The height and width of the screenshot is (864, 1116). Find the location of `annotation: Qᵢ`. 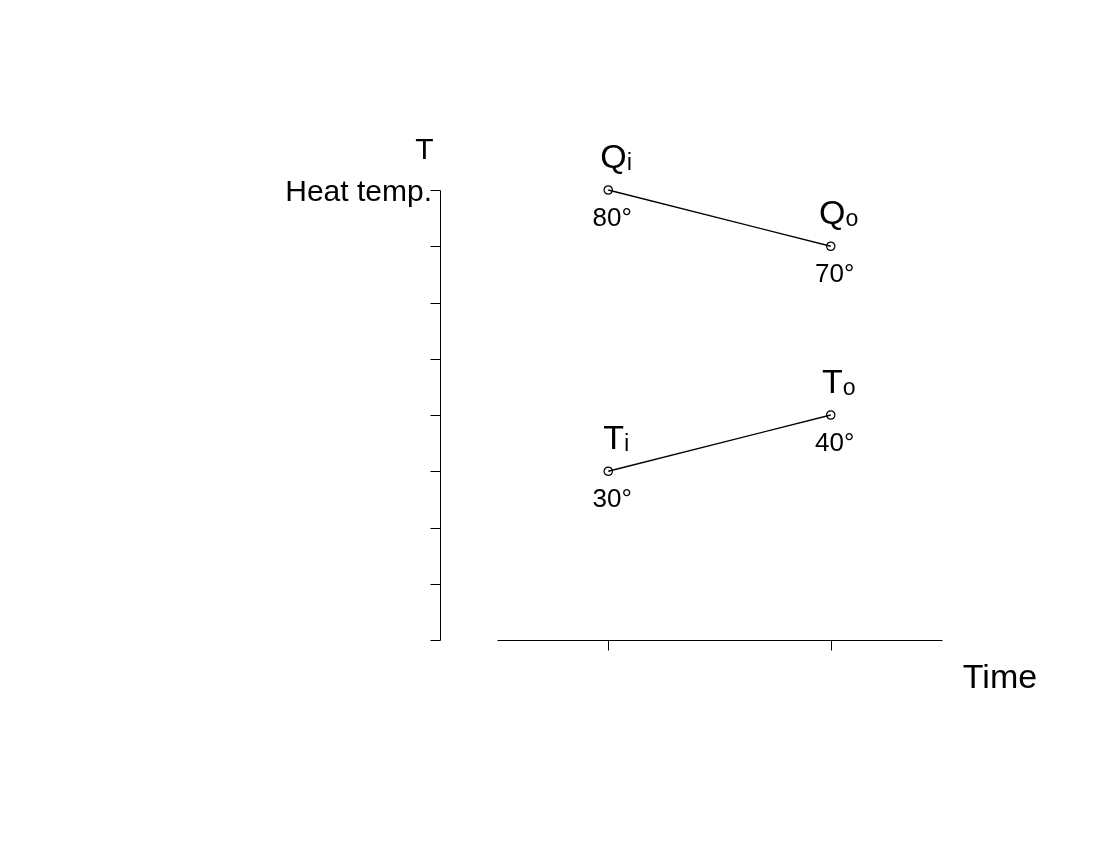

annotation: Qᵢ is located at coordinates (616, 156).